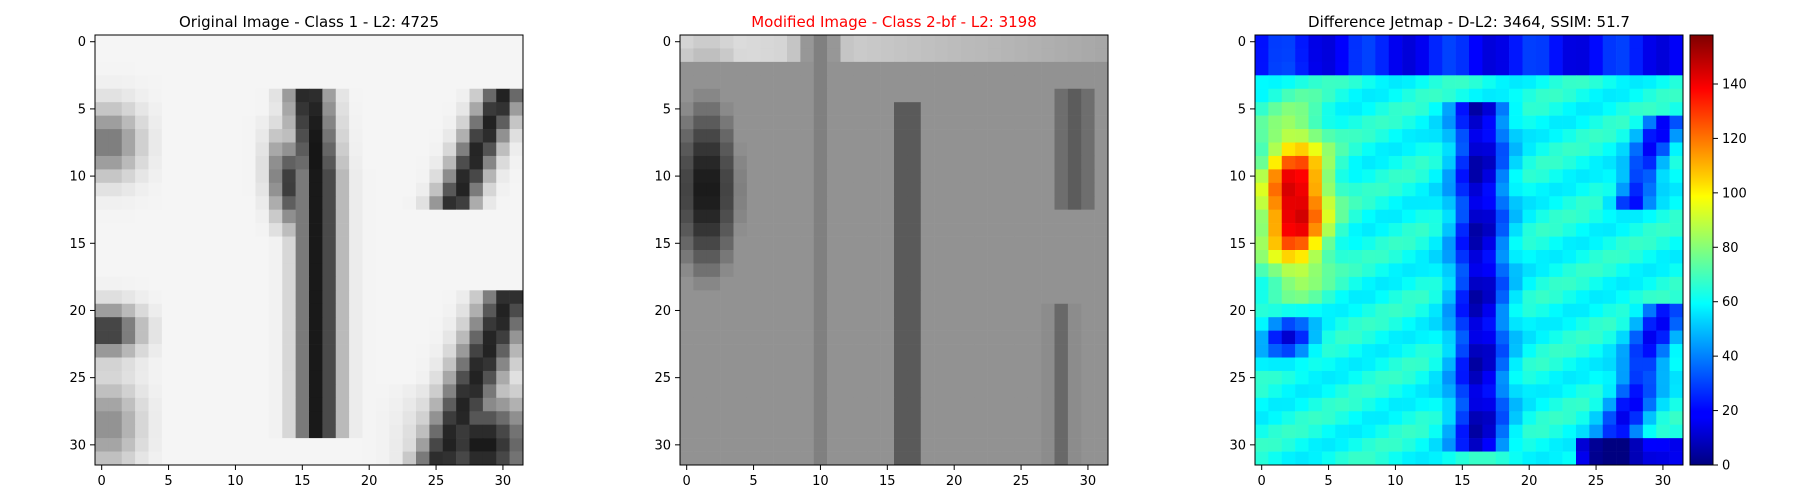 This screenshot has width=1800, height=500. What do you see at coordinates (954, 481) in the screenshot?
I see `x-tick-label: 20` at bounding box center [954, 481].